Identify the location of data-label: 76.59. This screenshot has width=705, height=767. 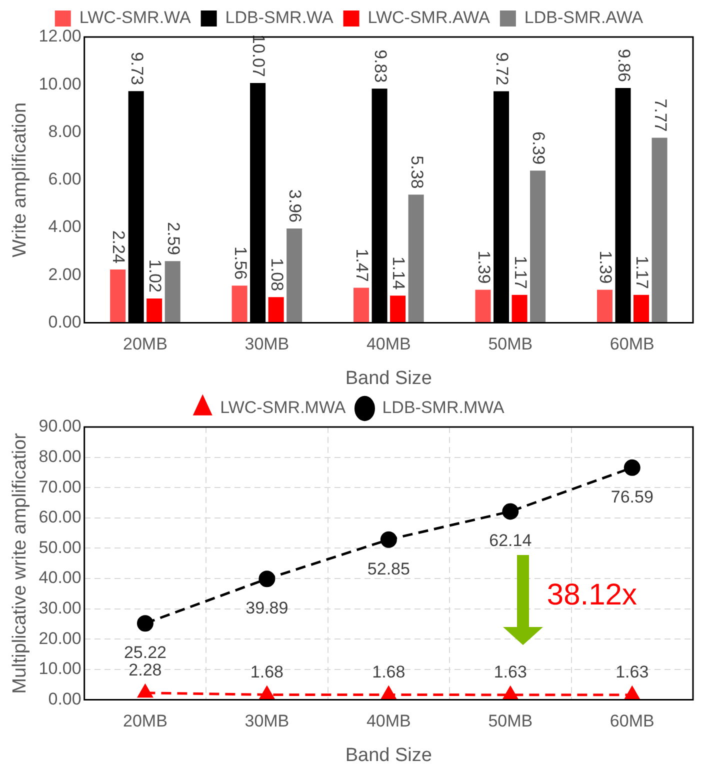
(632, 496).